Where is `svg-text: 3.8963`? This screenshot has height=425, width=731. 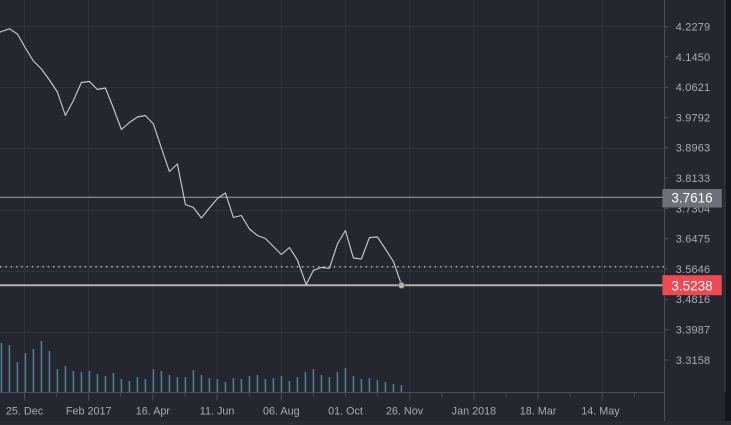 svg-text: 3.8963 is located at coordinates (693, 149).